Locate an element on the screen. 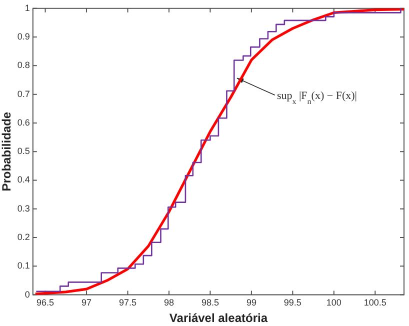 This screenshot has width=409, height=326. x-axis-title: Variável aleatória is located at coordinates (218, 318).